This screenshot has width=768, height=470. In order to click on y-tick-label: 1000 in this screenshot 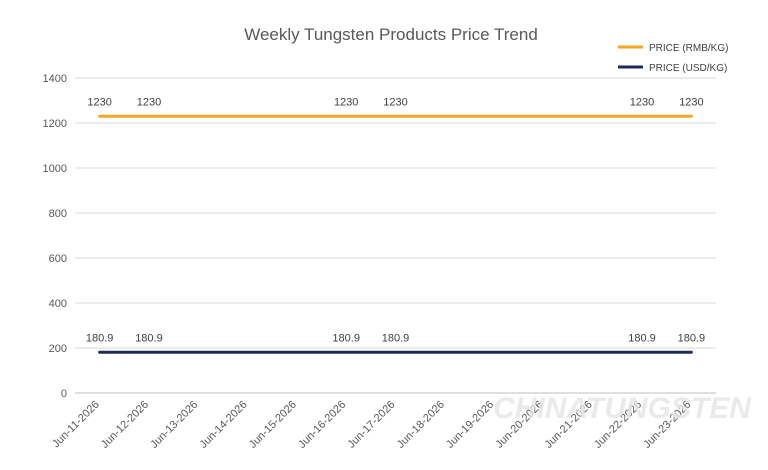, I will do `click(55, 169)`.